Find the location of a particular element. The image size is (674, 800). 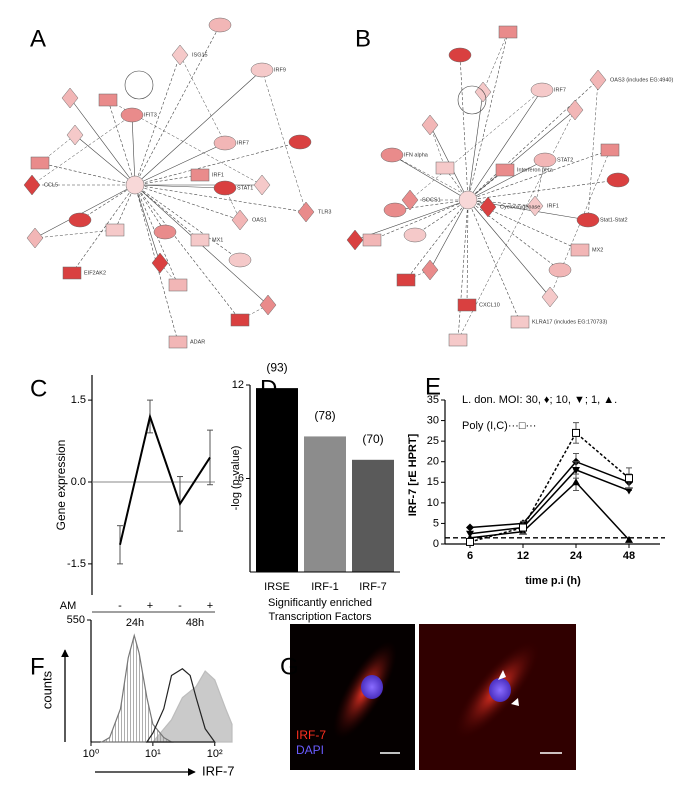

legend-label: DAPI is located at coordinates (310, 750).